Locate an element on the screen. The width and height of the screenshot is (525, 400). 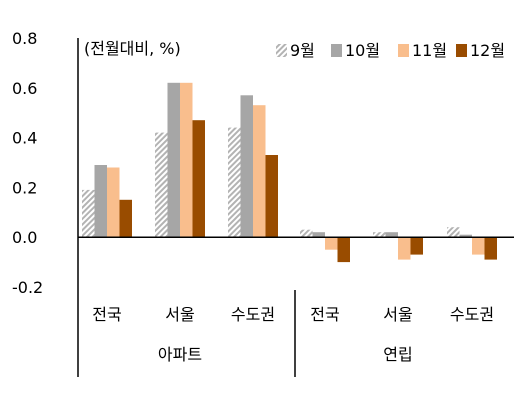
legend-label: 12월 is located at coordinates (487, 50).